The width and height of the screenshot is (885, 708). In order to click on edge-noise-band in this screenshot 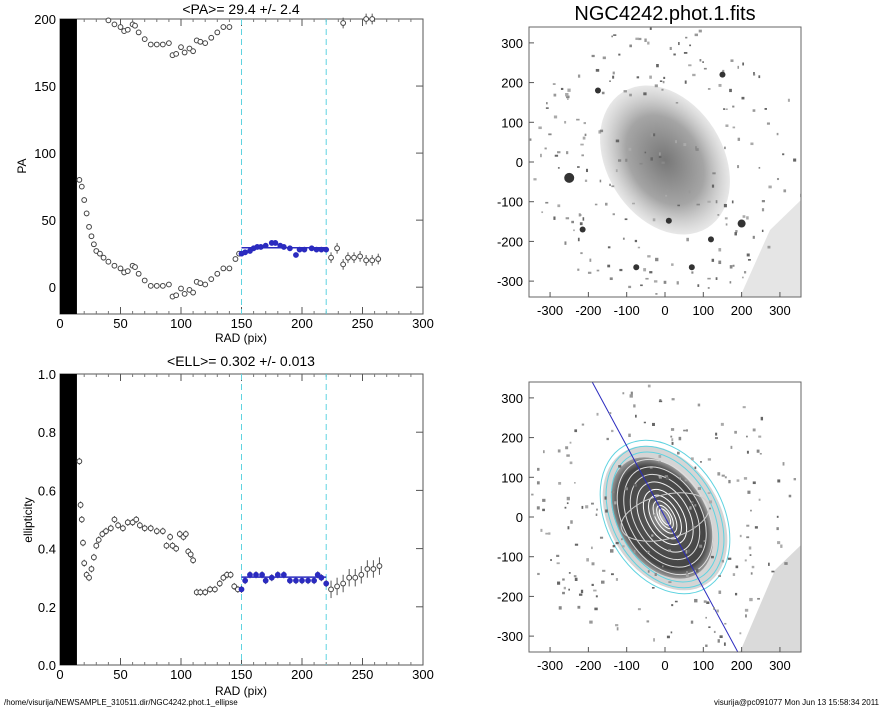, I will do `click(770, 248)`.